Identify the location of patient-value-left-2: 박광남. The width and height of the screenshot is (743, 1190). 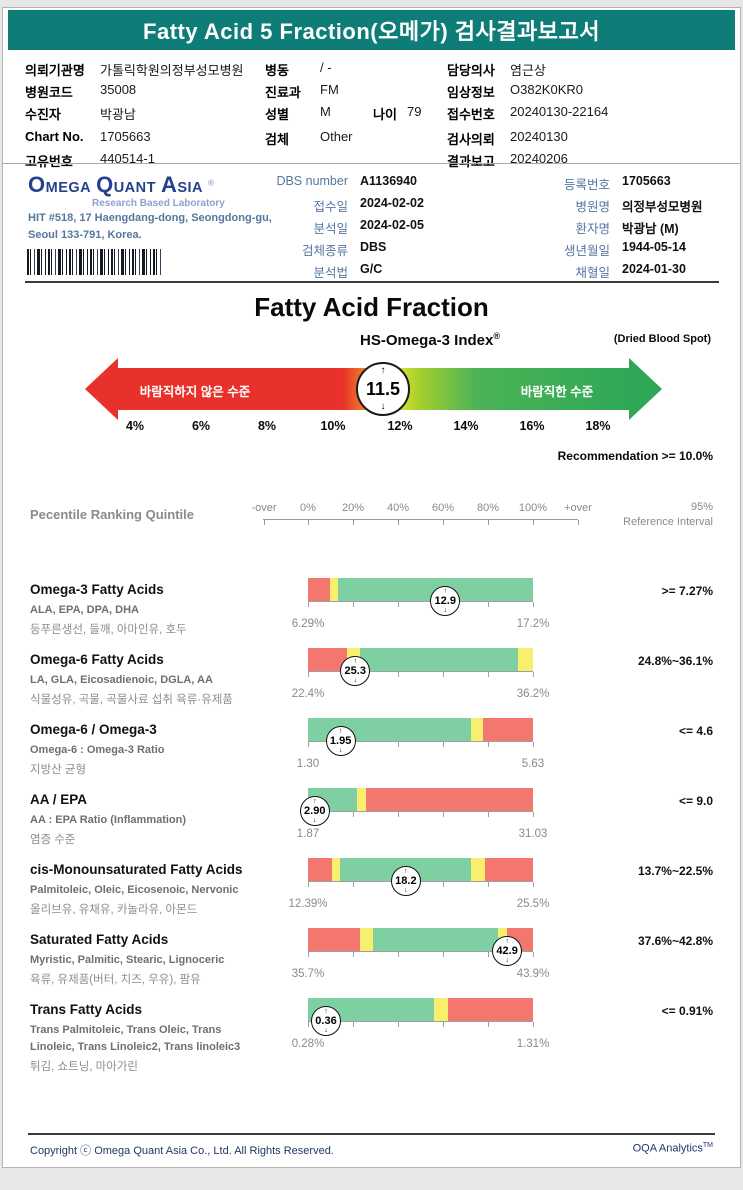
(118, 114).